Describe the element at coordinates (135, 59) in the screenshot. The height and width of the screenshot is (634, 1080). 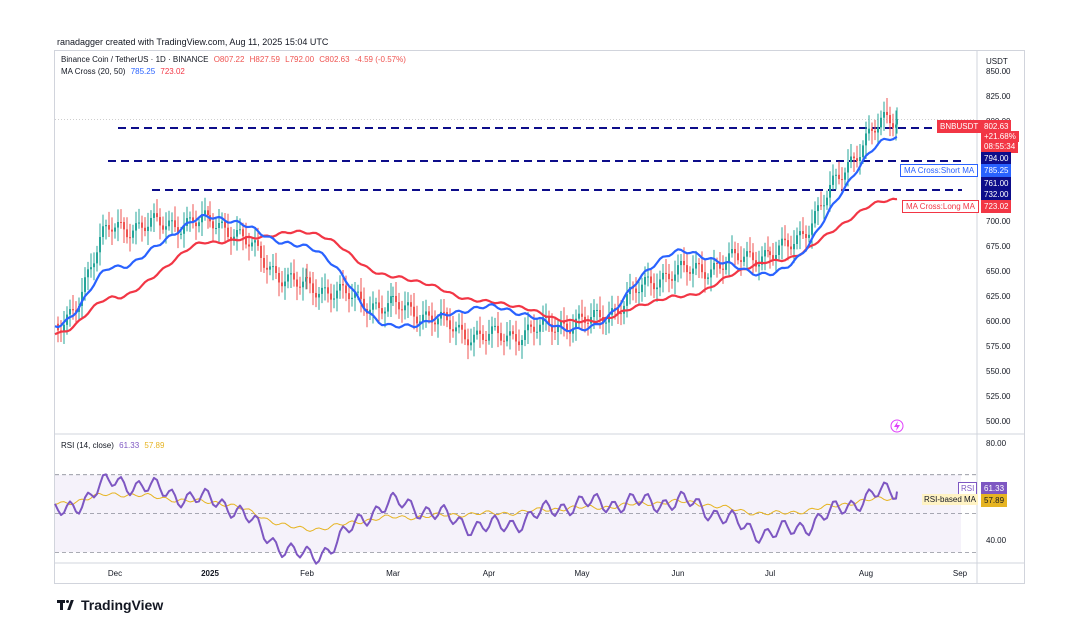
I see `symbol-title: Binance Coin / TetherUS · 1D · BINANCE` at that location.